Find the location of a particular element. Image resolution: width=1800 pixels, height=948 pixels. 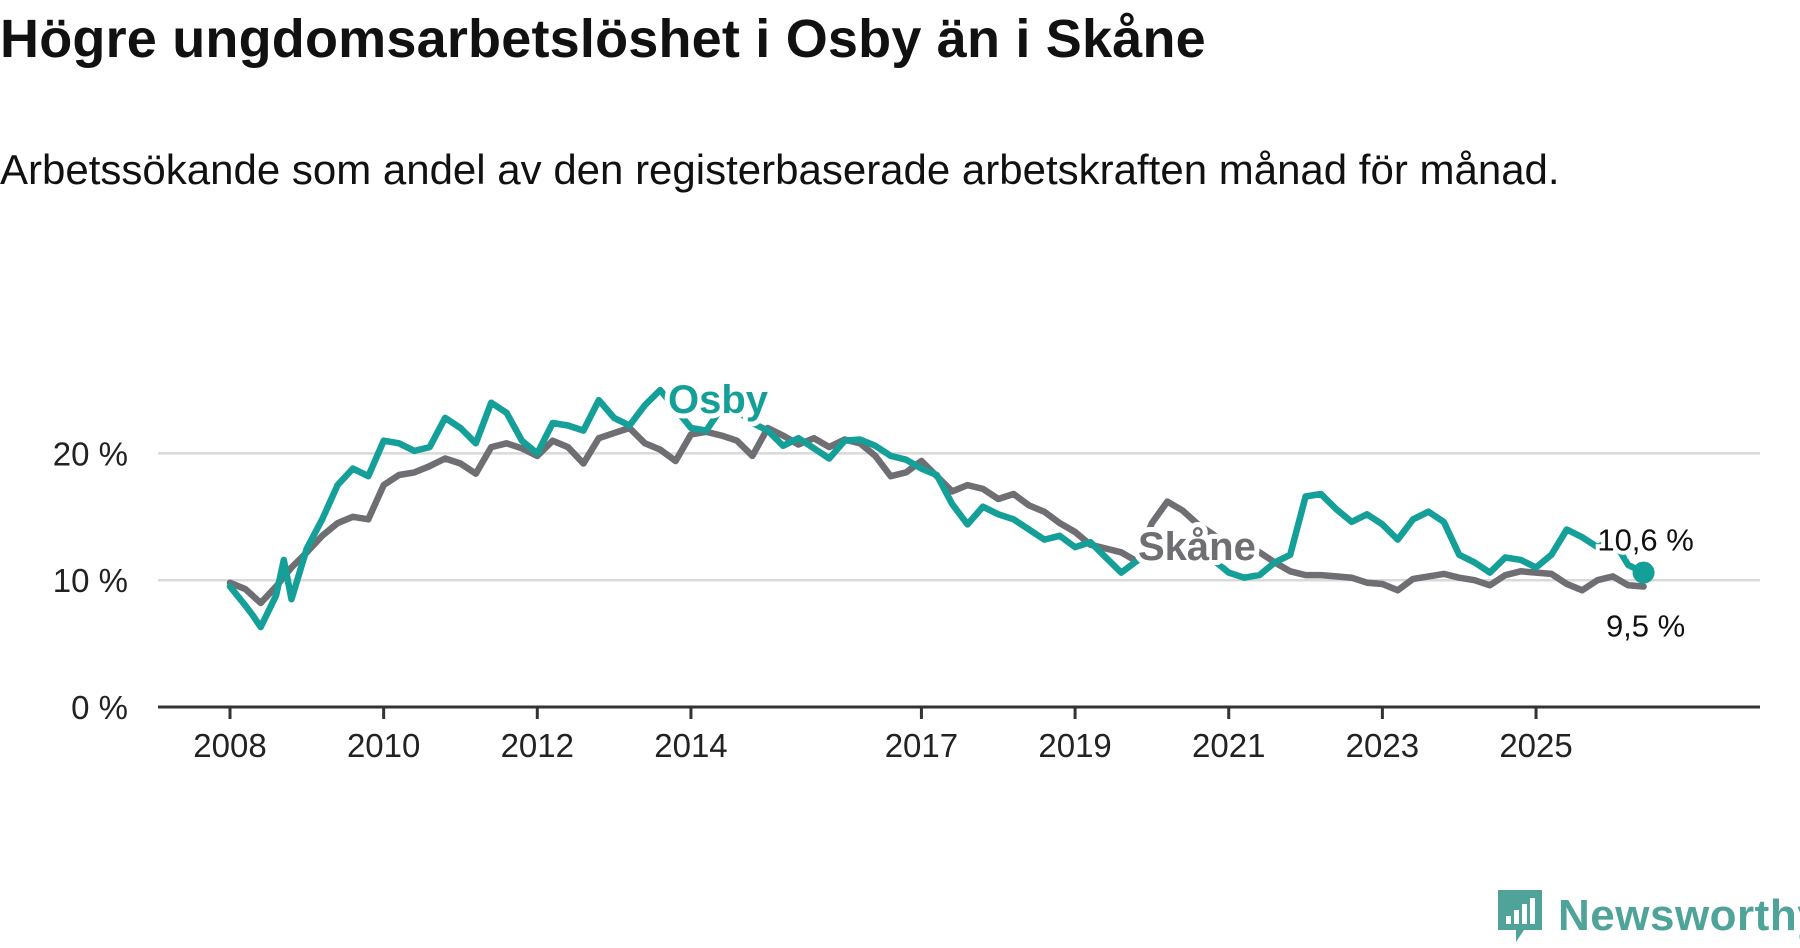

newsworthy-logo-icon is located at coordinates (1520, 916).